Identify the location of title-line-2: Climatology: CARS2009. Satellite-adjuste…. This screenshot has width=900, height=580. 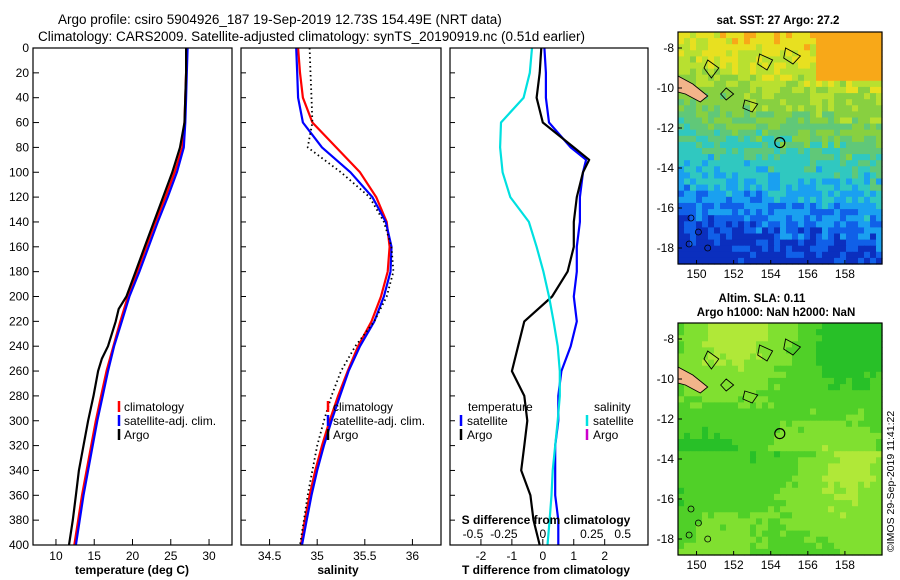
(311, 36).